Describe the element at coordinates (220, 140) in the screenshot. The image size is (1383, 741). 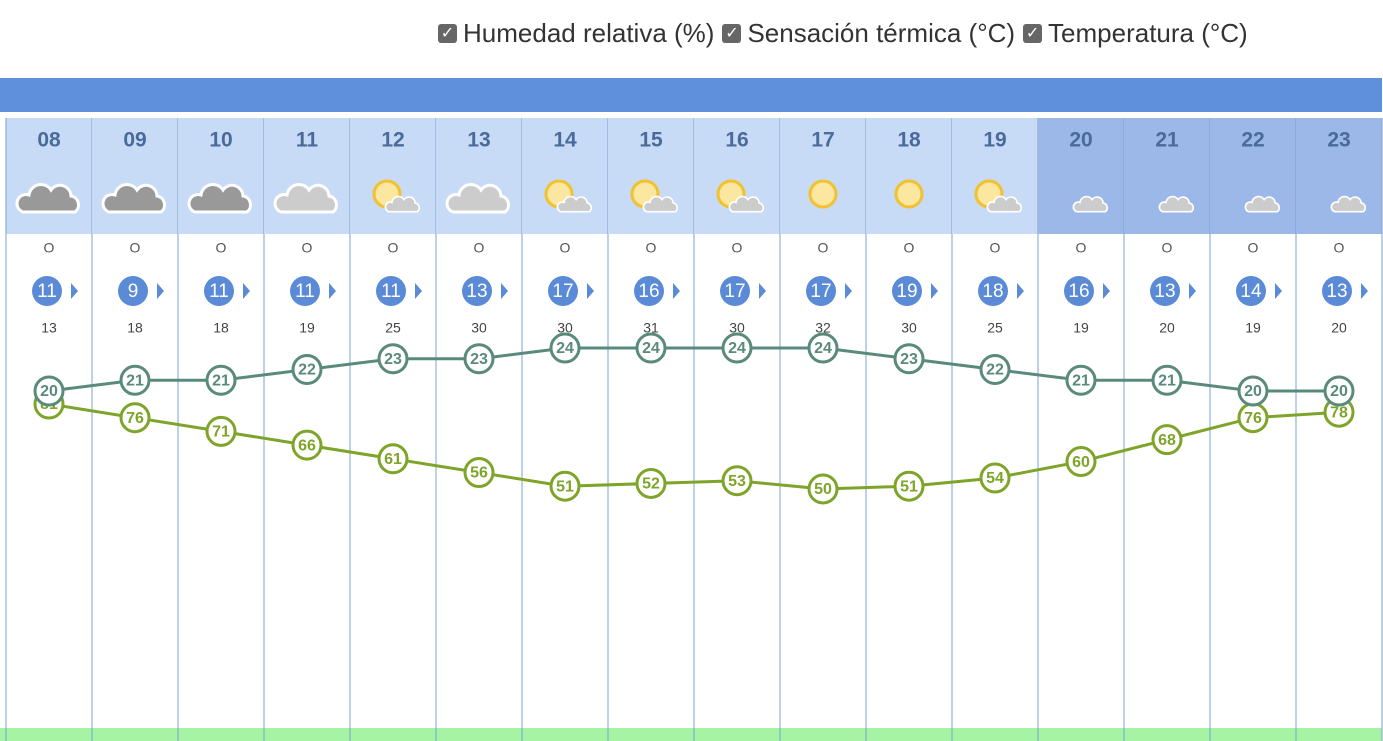
I see `hour-label: 10` at that location.